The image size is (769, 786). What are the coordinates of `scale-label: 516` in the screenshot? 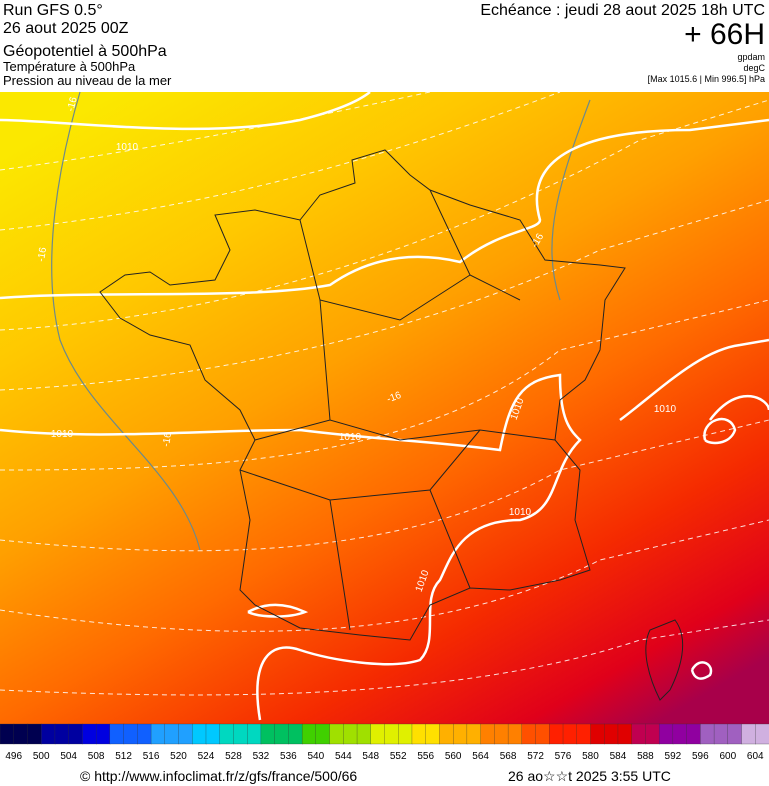 It's located at (151, 756).